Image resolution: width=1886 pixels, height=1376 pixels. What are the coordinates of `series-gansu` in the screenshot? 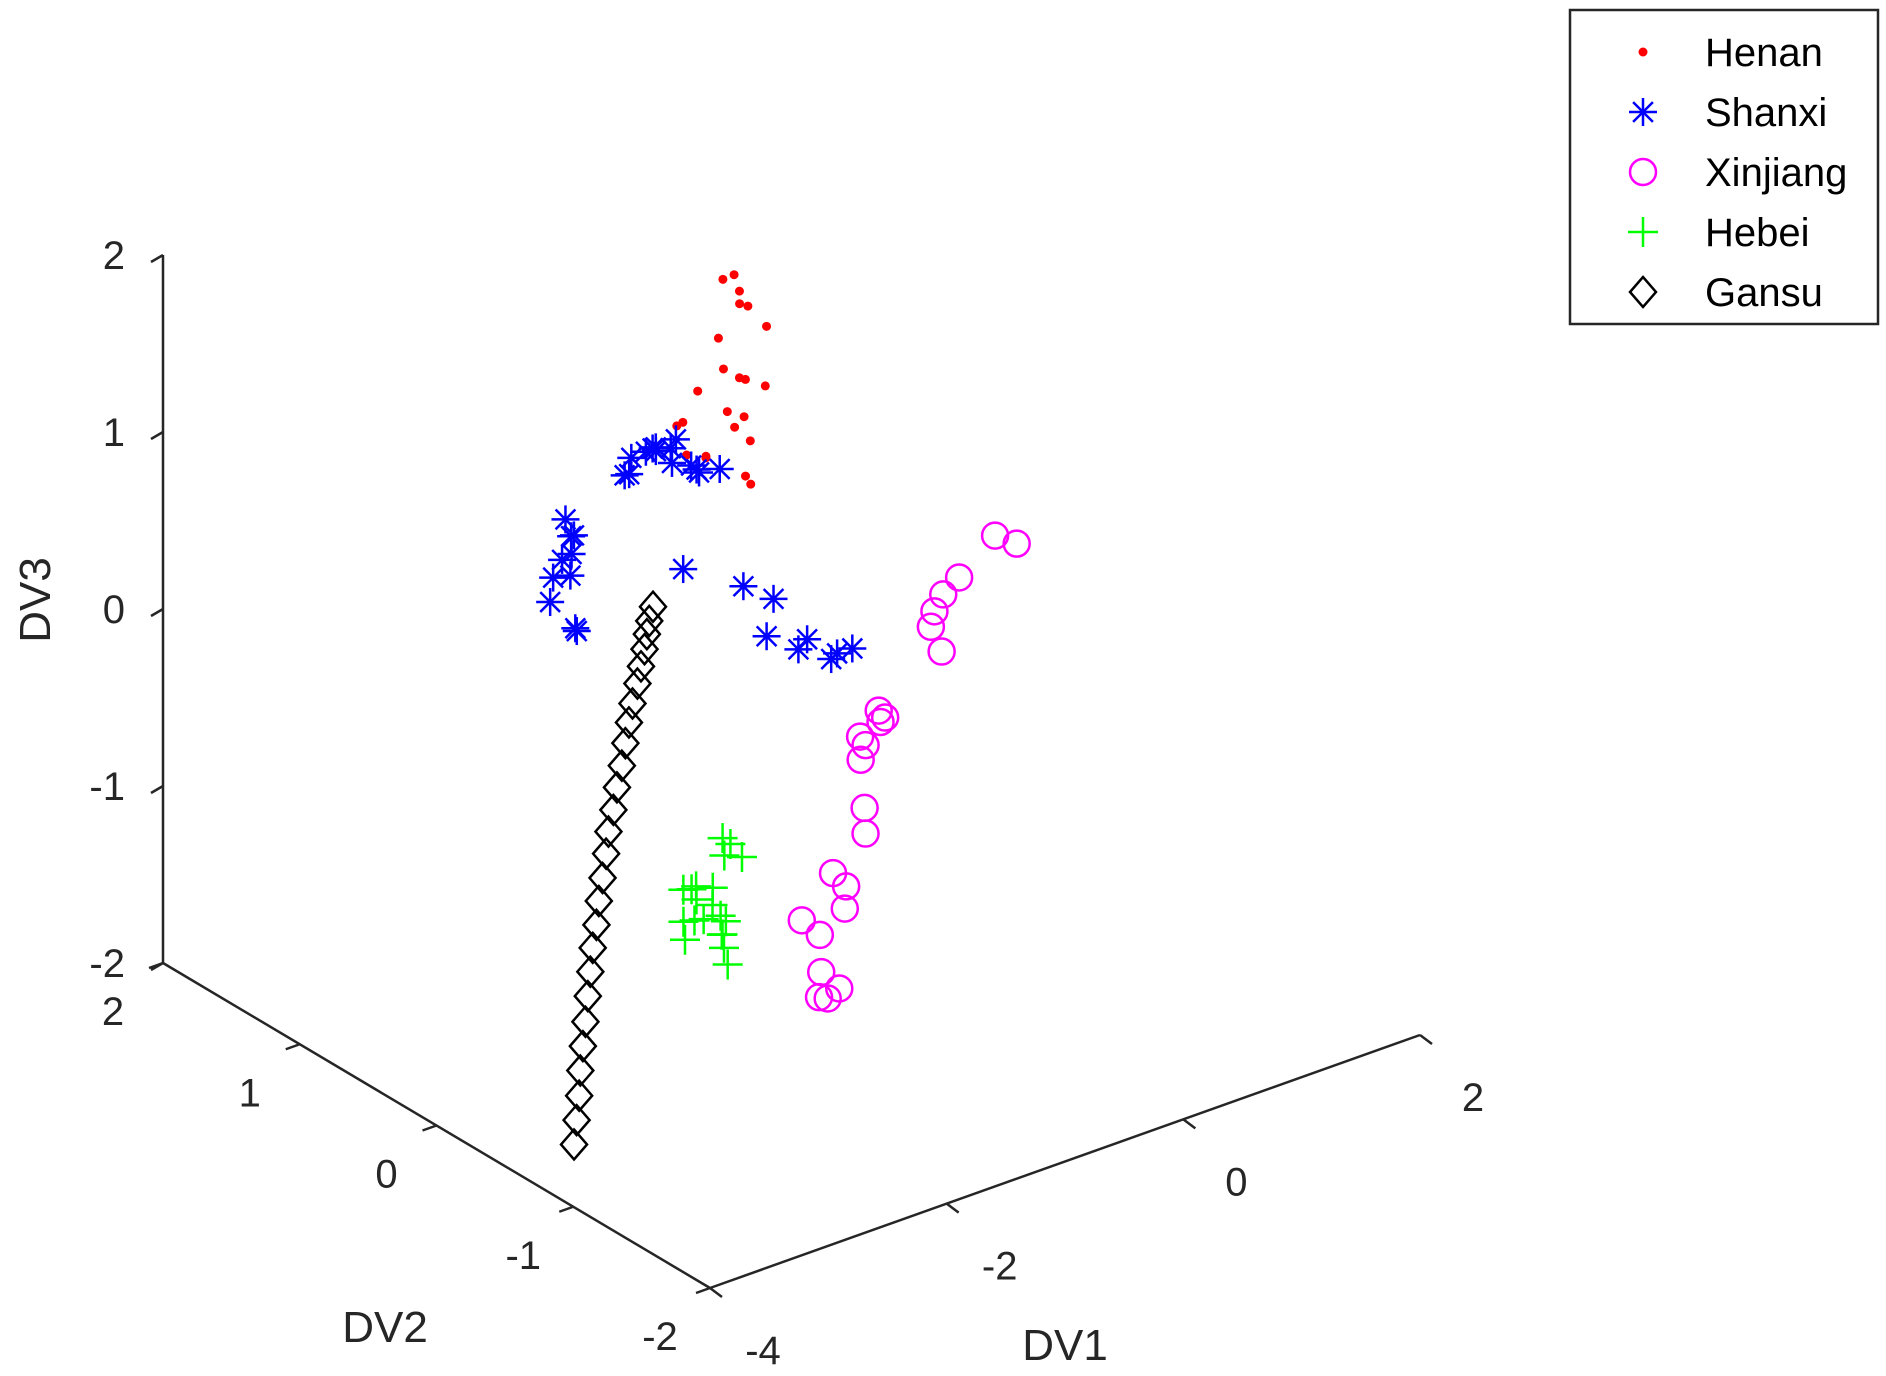 It's located at (613, 875).